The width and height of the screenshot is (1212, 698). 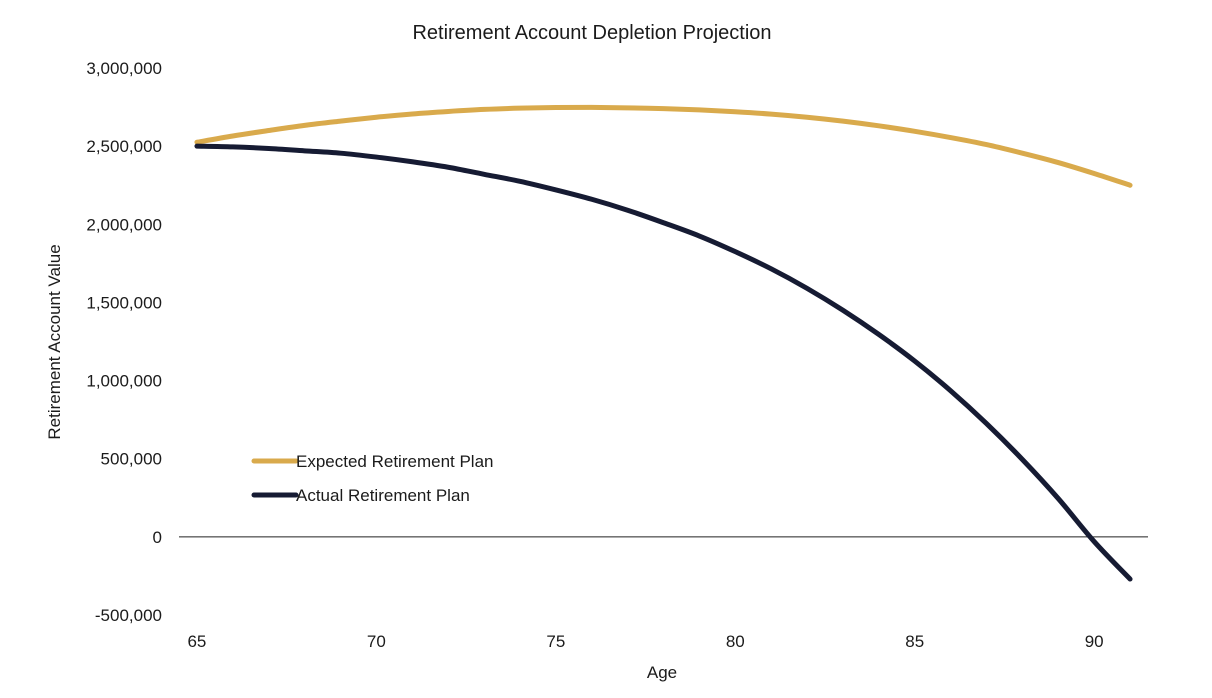 What do you see at coordinates (376, 641) in the screenshot?
I see `x-tick-label: 70` at bounding box center [376, 641].